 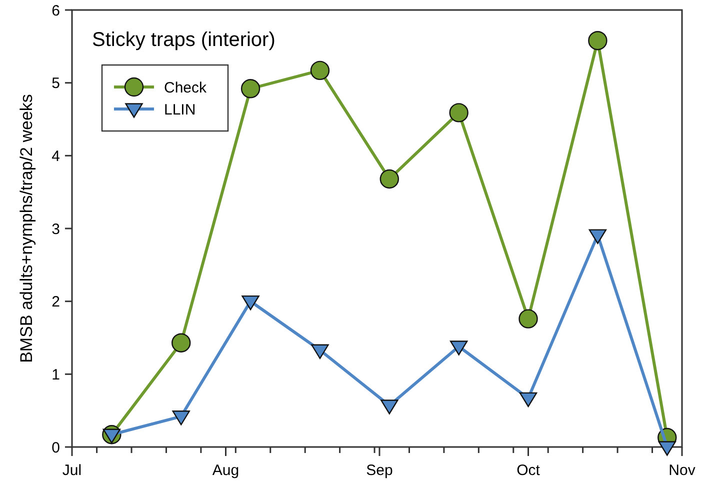 What do you see at coordinates (56, 375) in the screenshot?
I see `y-tick-label: 1` at bounding box center [56, 375].